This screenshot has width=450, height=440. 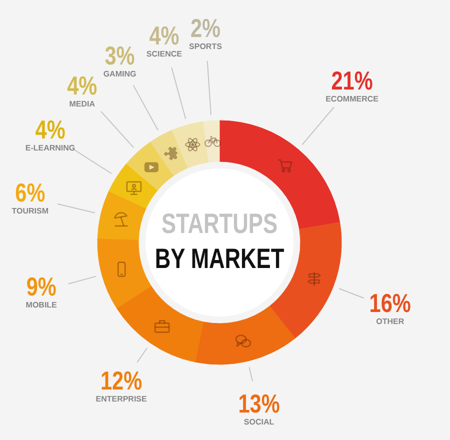 I want to click on data-label: 9%, so click(x=41, y=286).